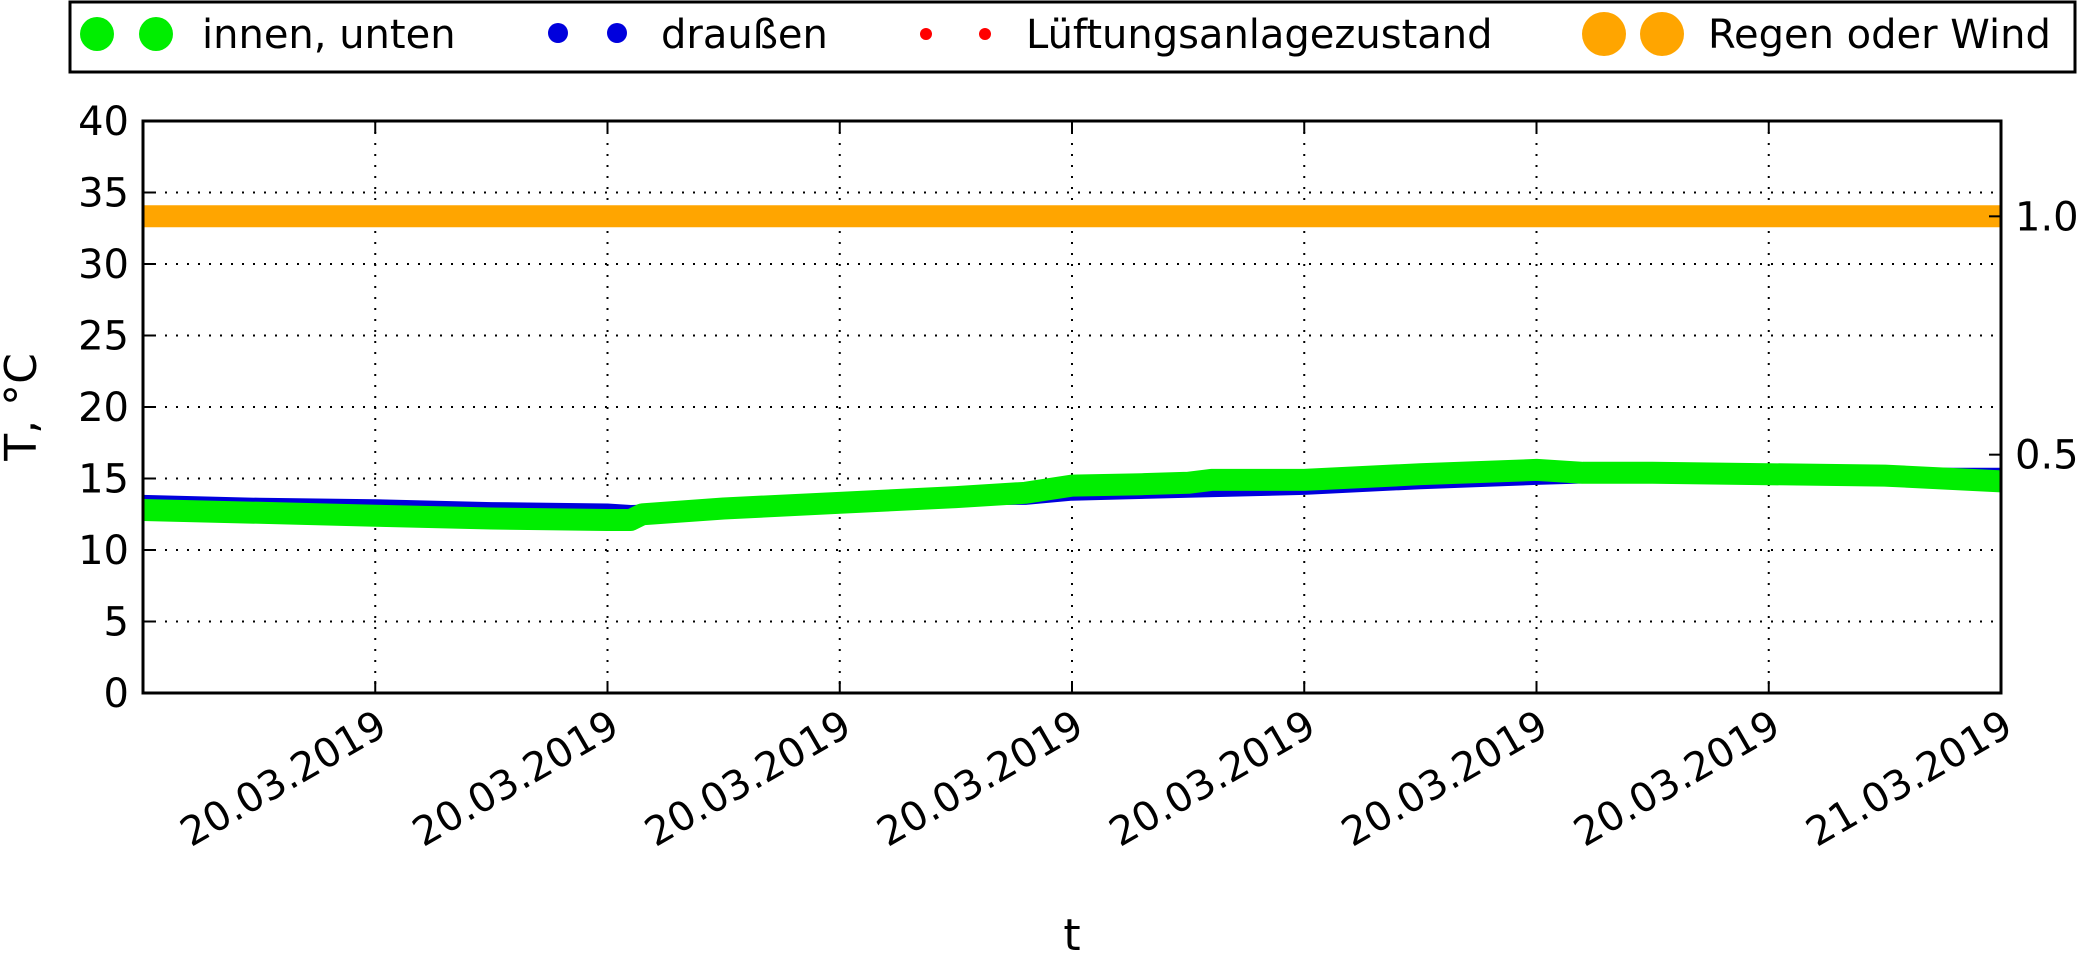  I want to click on y-tick-label: 15, so click(103, 480).